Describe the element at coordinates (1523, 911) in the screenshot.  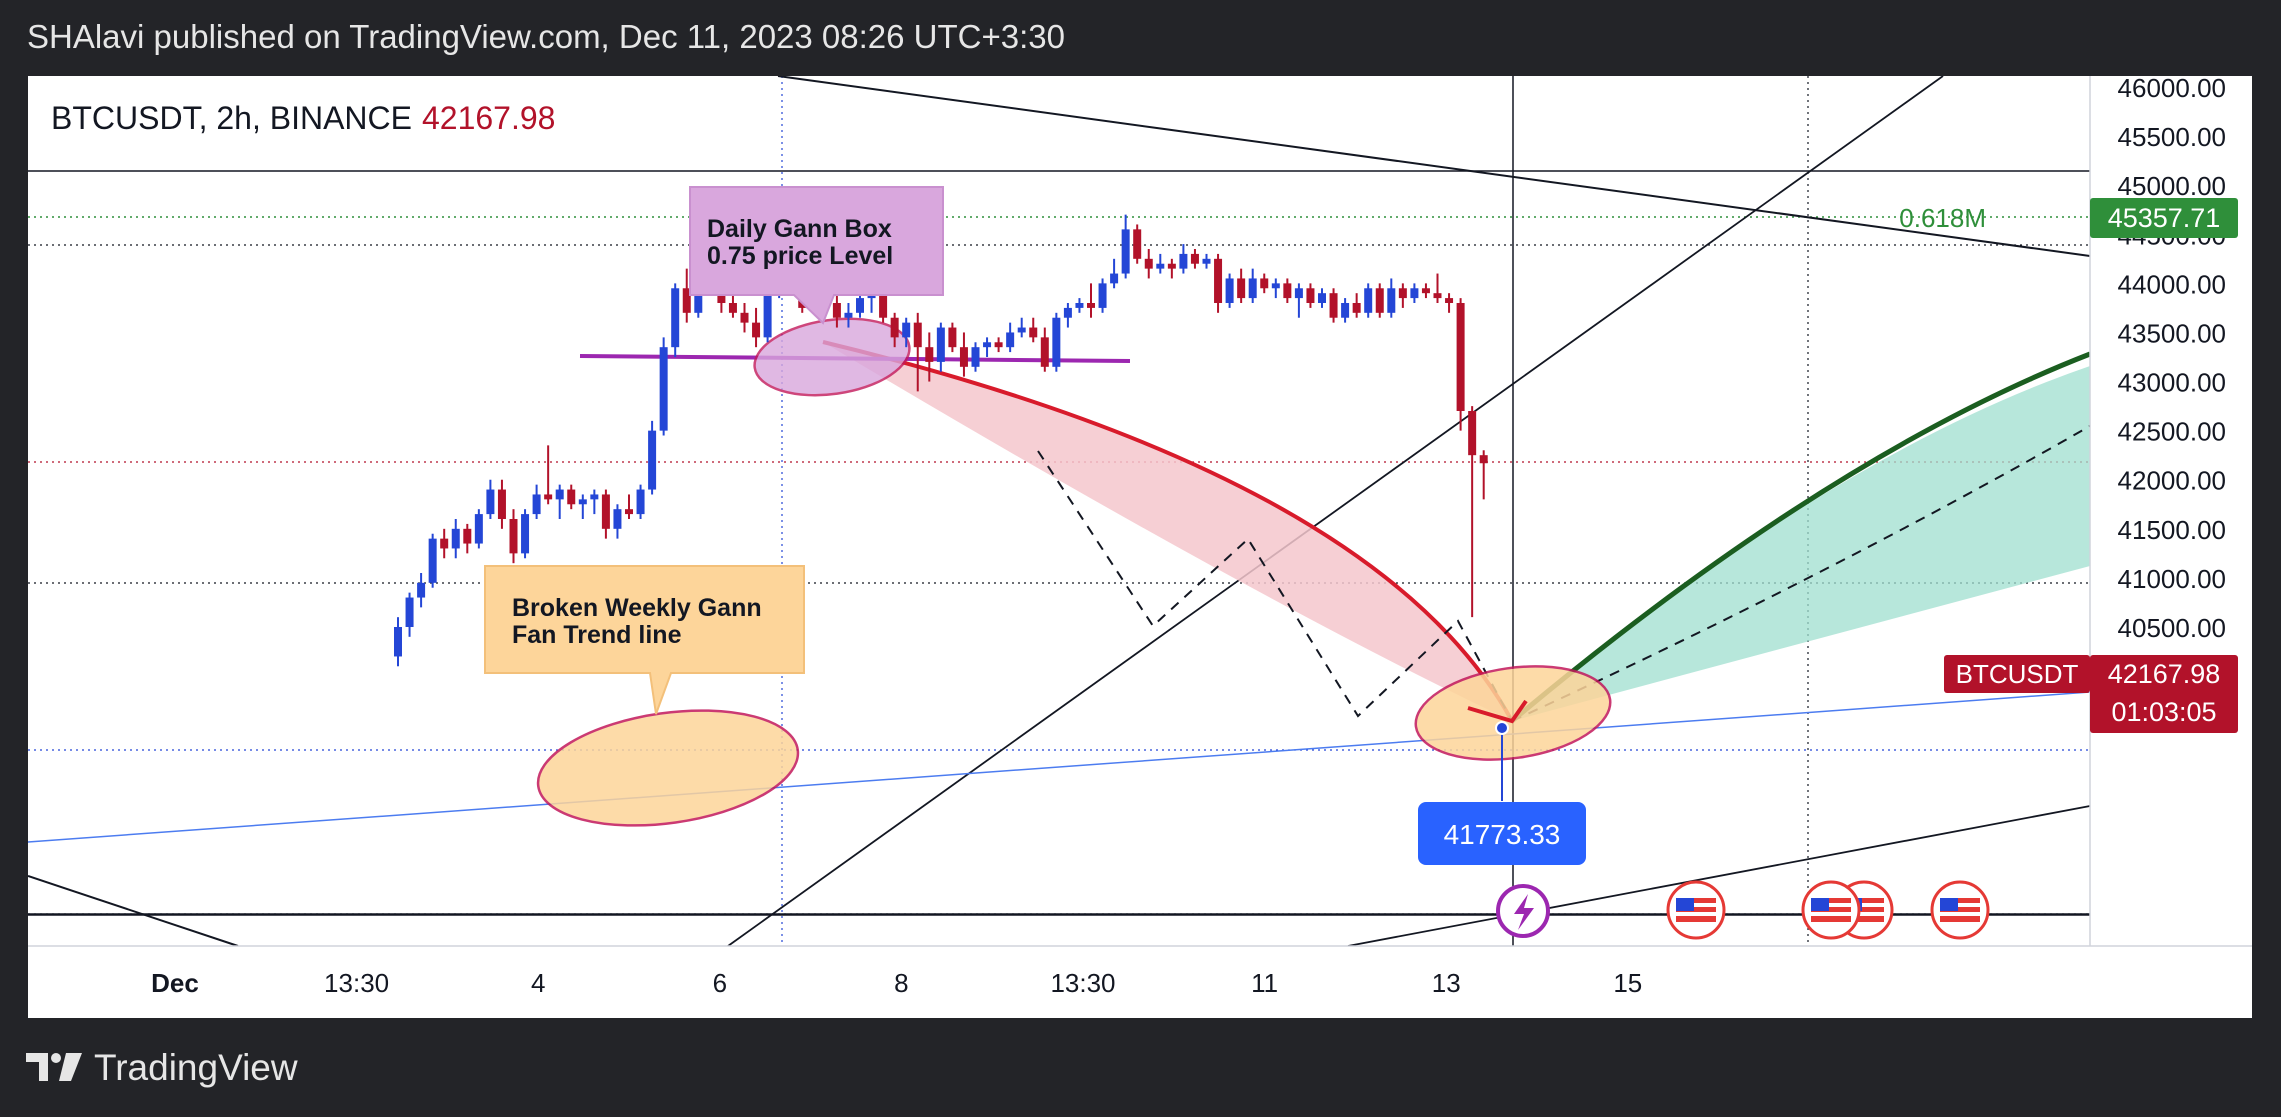
I see `lightning-event-icon` at that location.